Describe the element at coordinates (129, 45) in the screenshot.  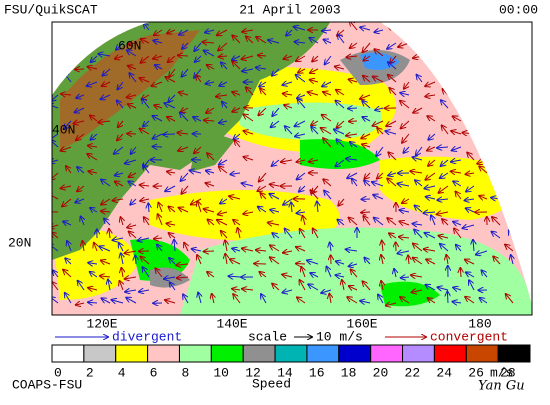
I see `lat-label: 60N` at that location.